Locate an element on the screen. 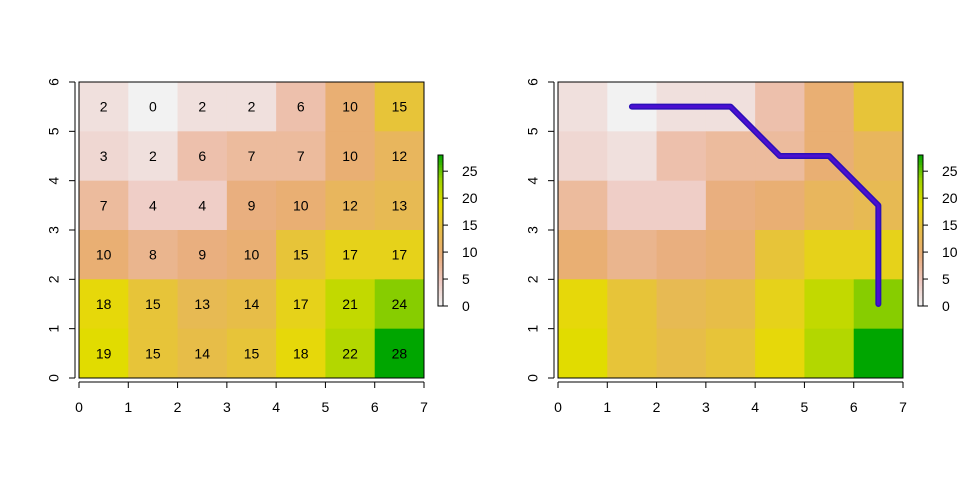 This screenshot has width=960, height=480. cell-value-label: 24 is located at coordinates (400, 304).